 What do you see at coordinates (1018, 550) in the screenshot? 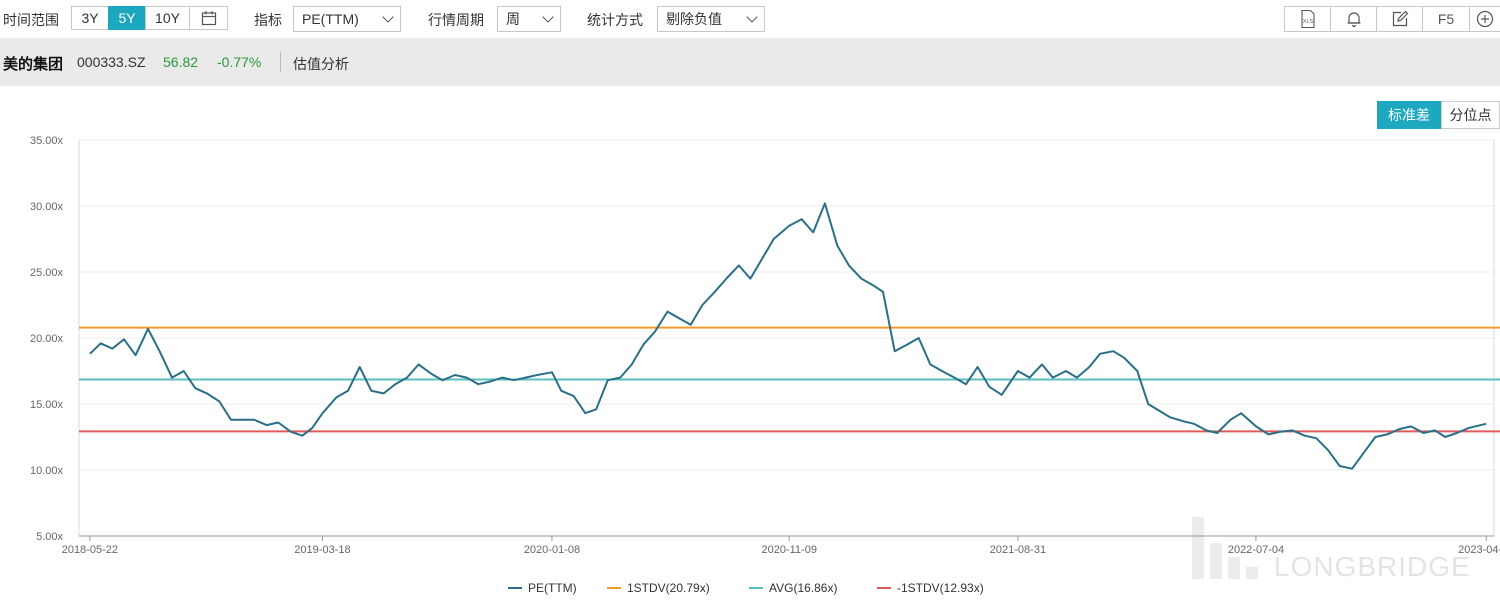
I see `x-tick-label: 2021-08-31` at bounding box center [1018, 550].